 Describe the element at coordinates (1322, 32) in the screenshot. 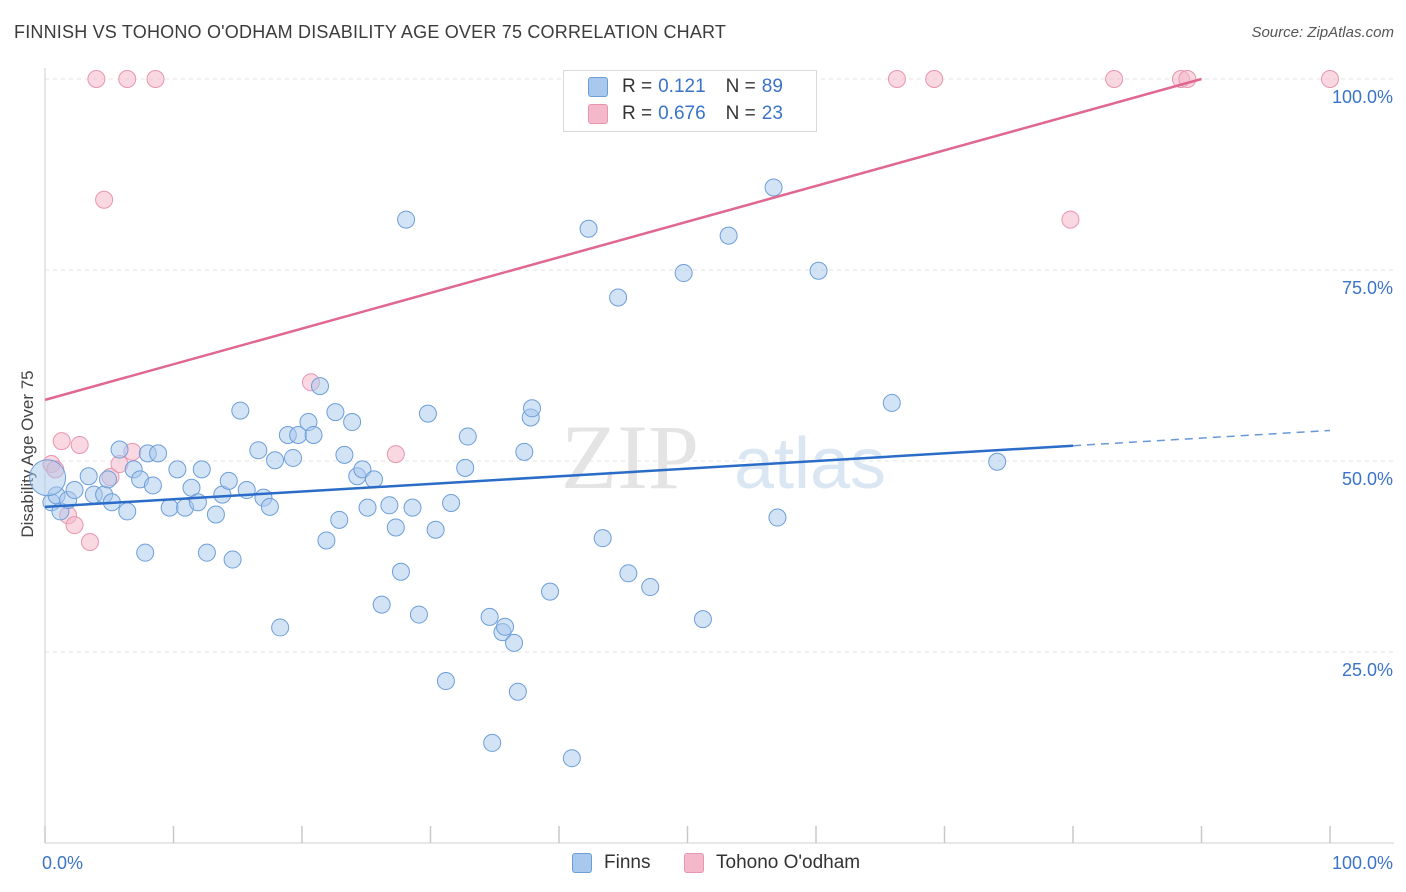

I see `source-label: Source: ZipAtlas.com` at that location.